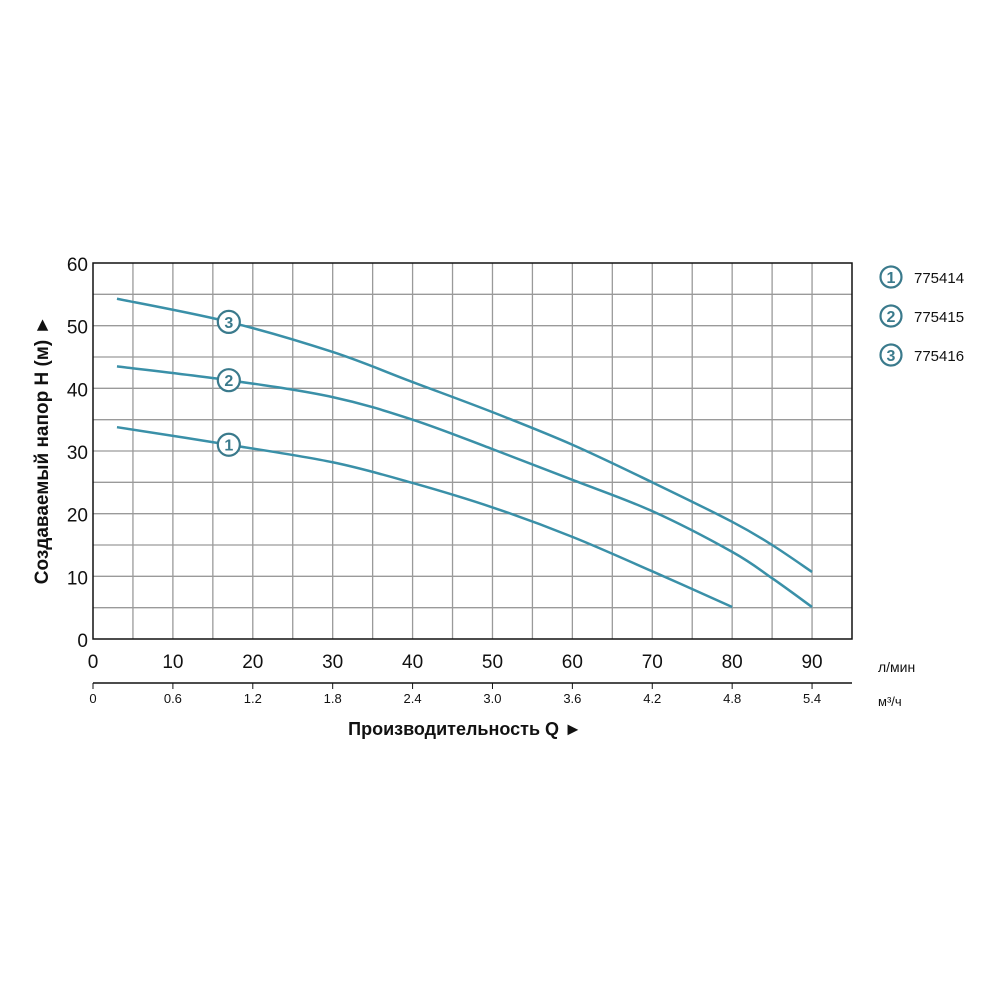 The width and height of the screenshot is (1000, 1000). I want to click on x2-tick-label: 4.2, so click(652, 698).